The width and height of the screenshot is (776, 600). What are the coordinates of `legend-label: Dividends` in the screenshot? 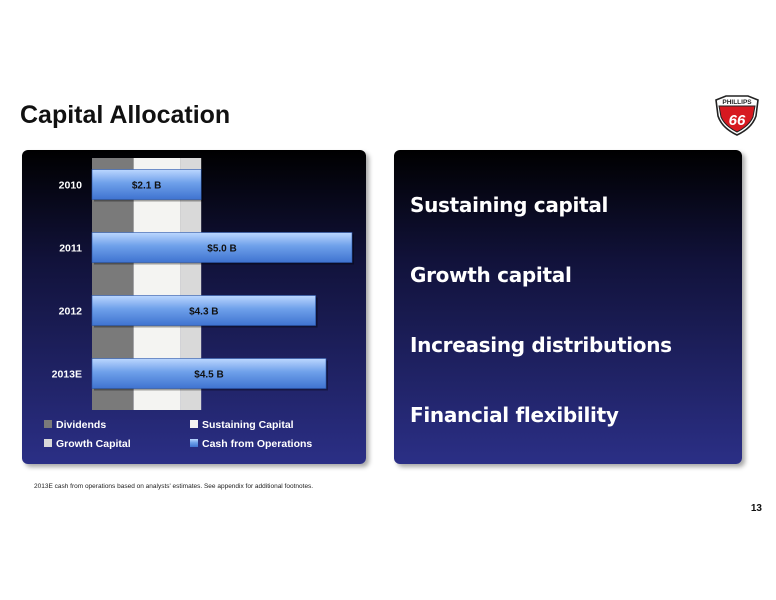 It's located at (81, 425).